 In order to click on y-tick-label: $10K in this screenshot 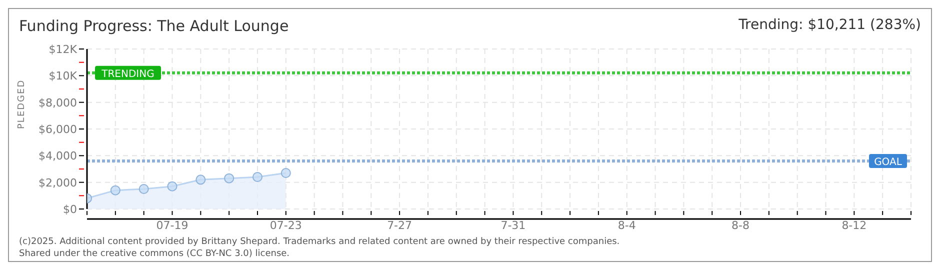, I will do `click(63, 76)`.